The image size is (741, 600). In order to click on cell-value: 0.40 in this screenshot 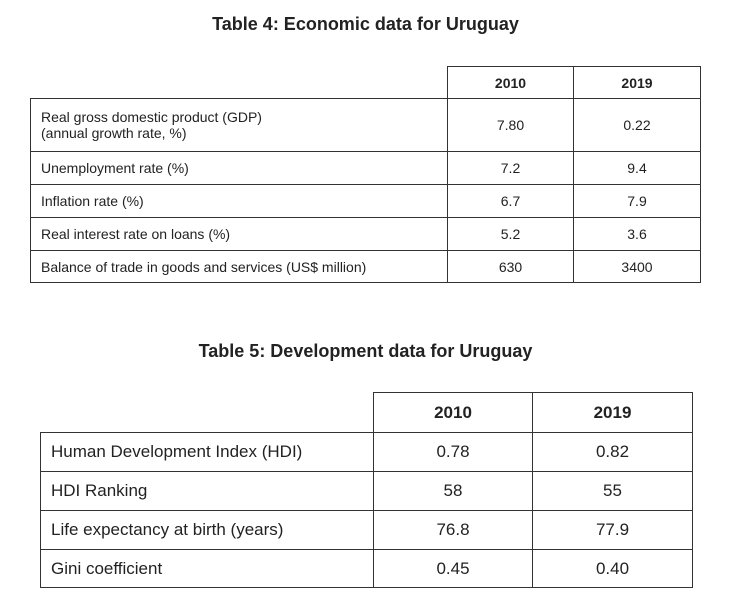, I will do `click(612, 568)`.